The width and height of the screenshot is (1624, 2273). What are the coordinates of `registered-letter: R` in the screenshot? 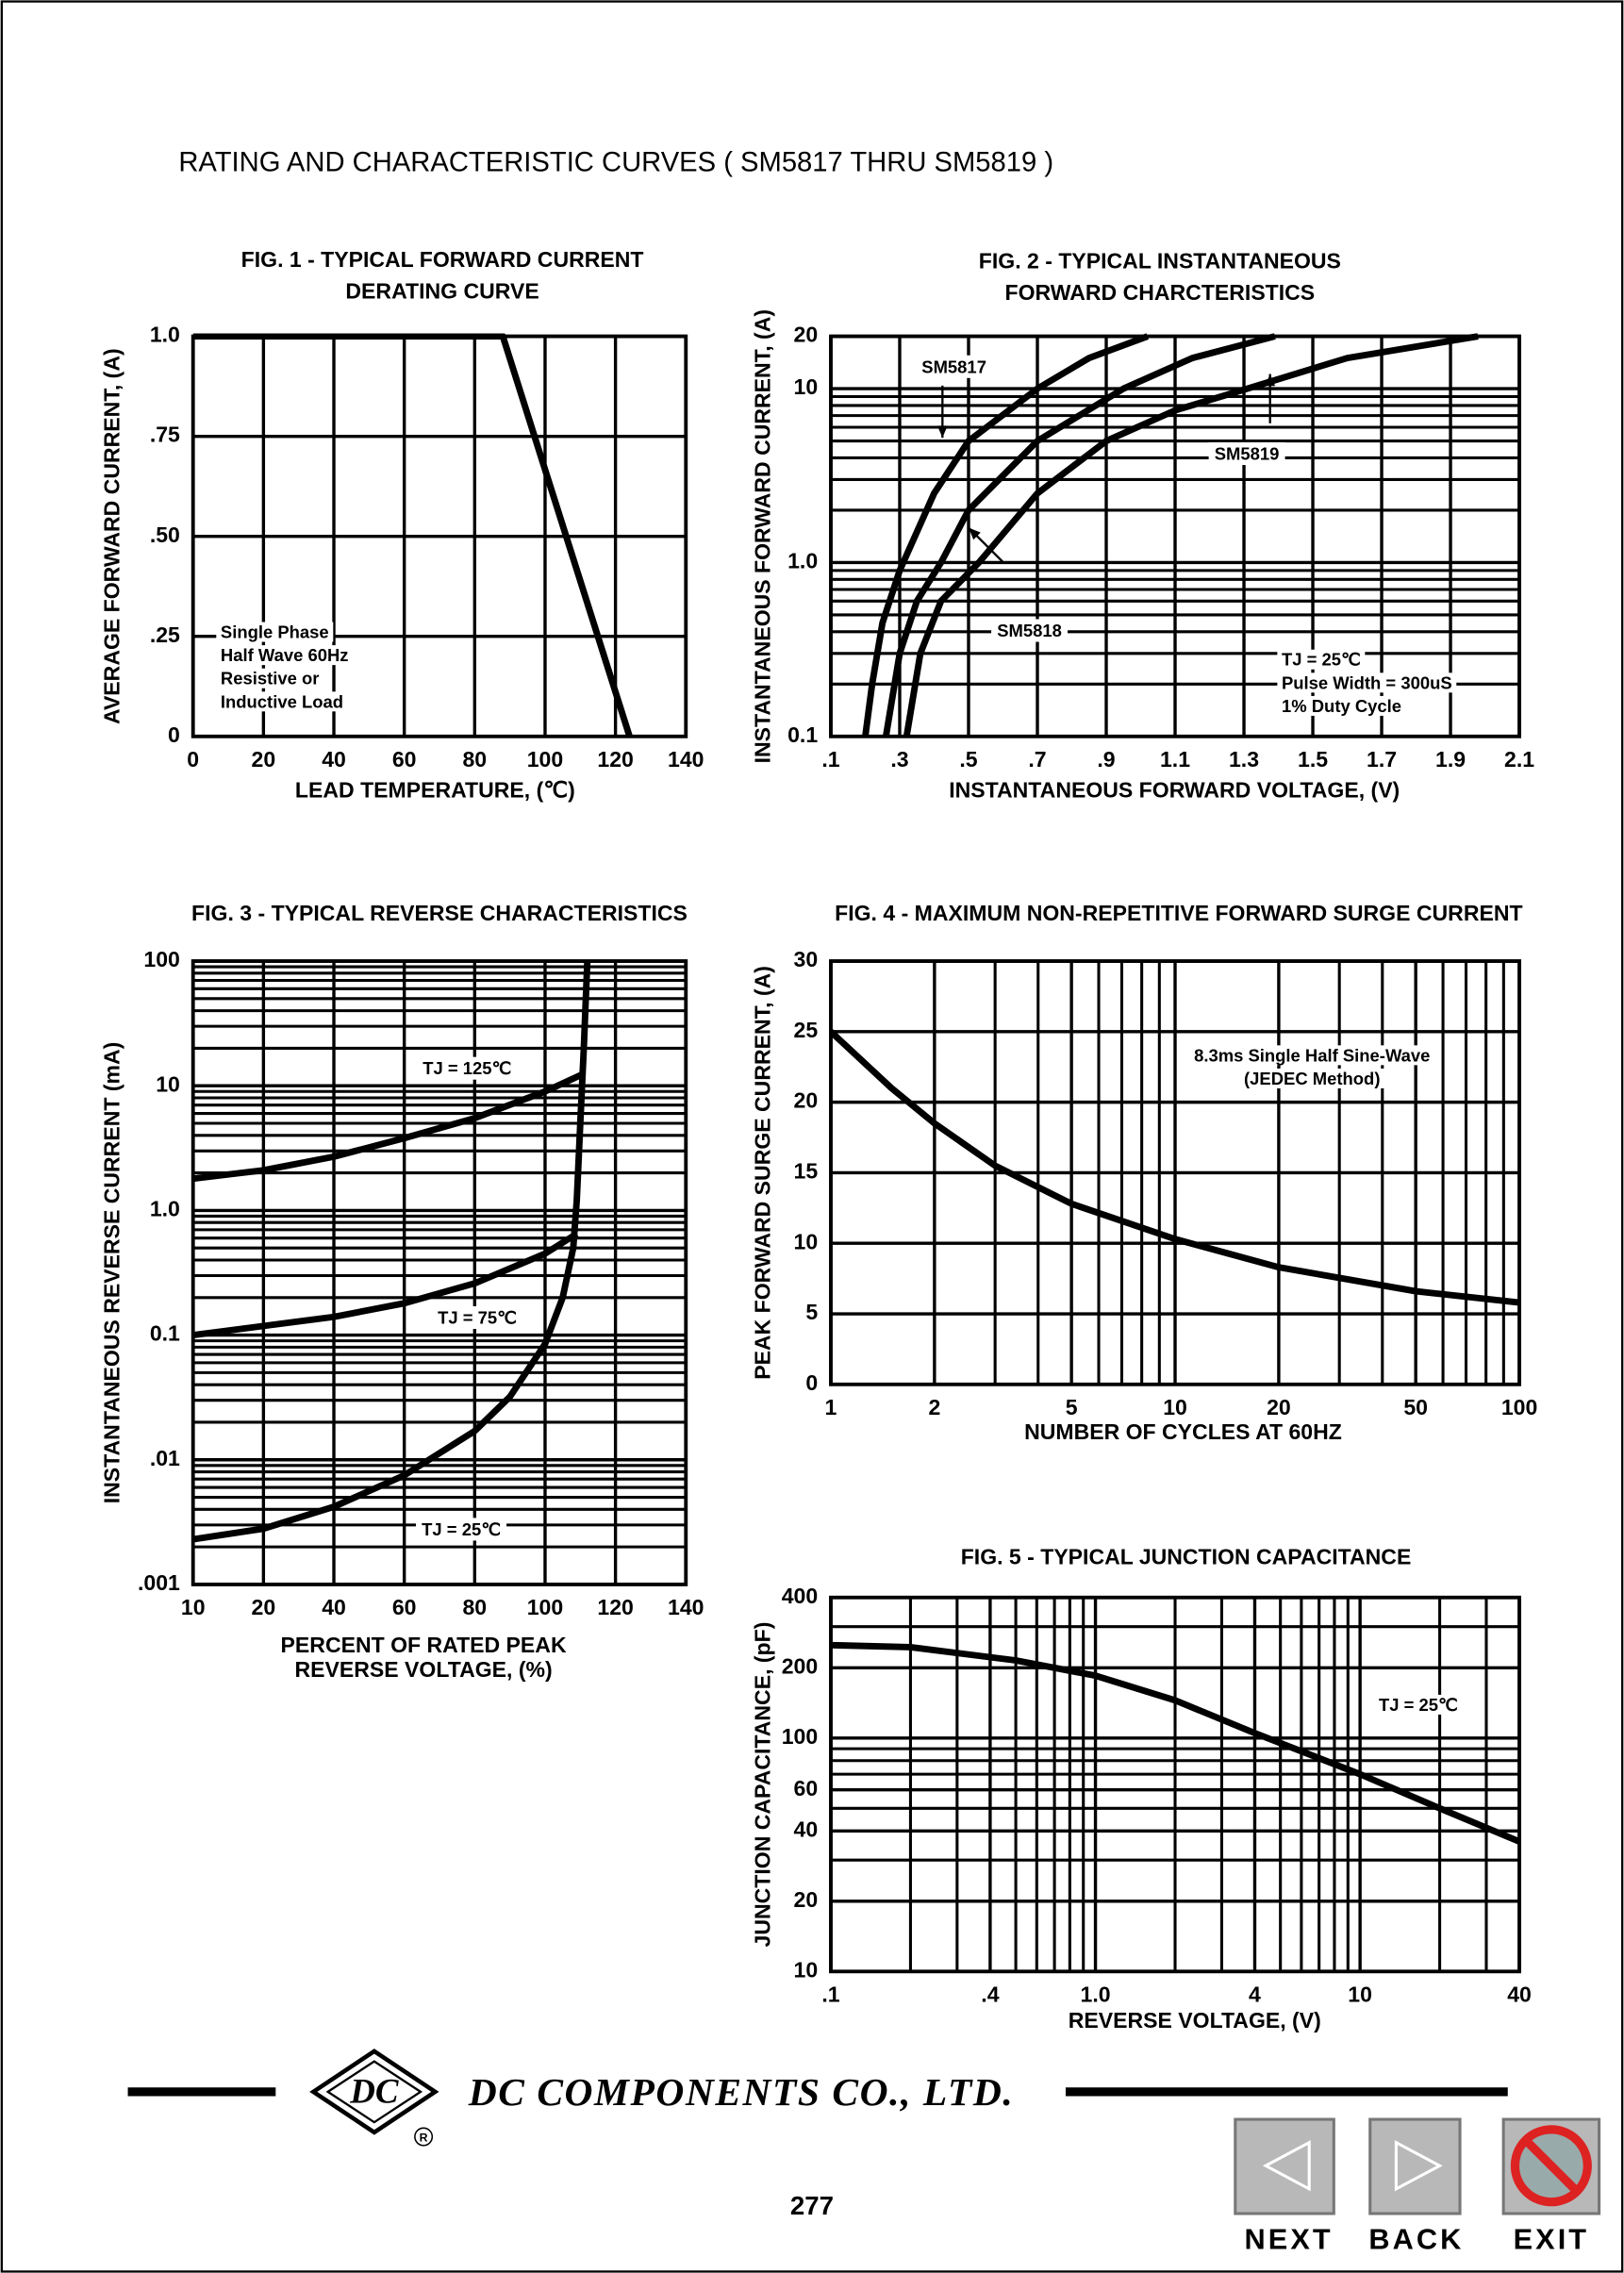 It's located at (424, 2137).